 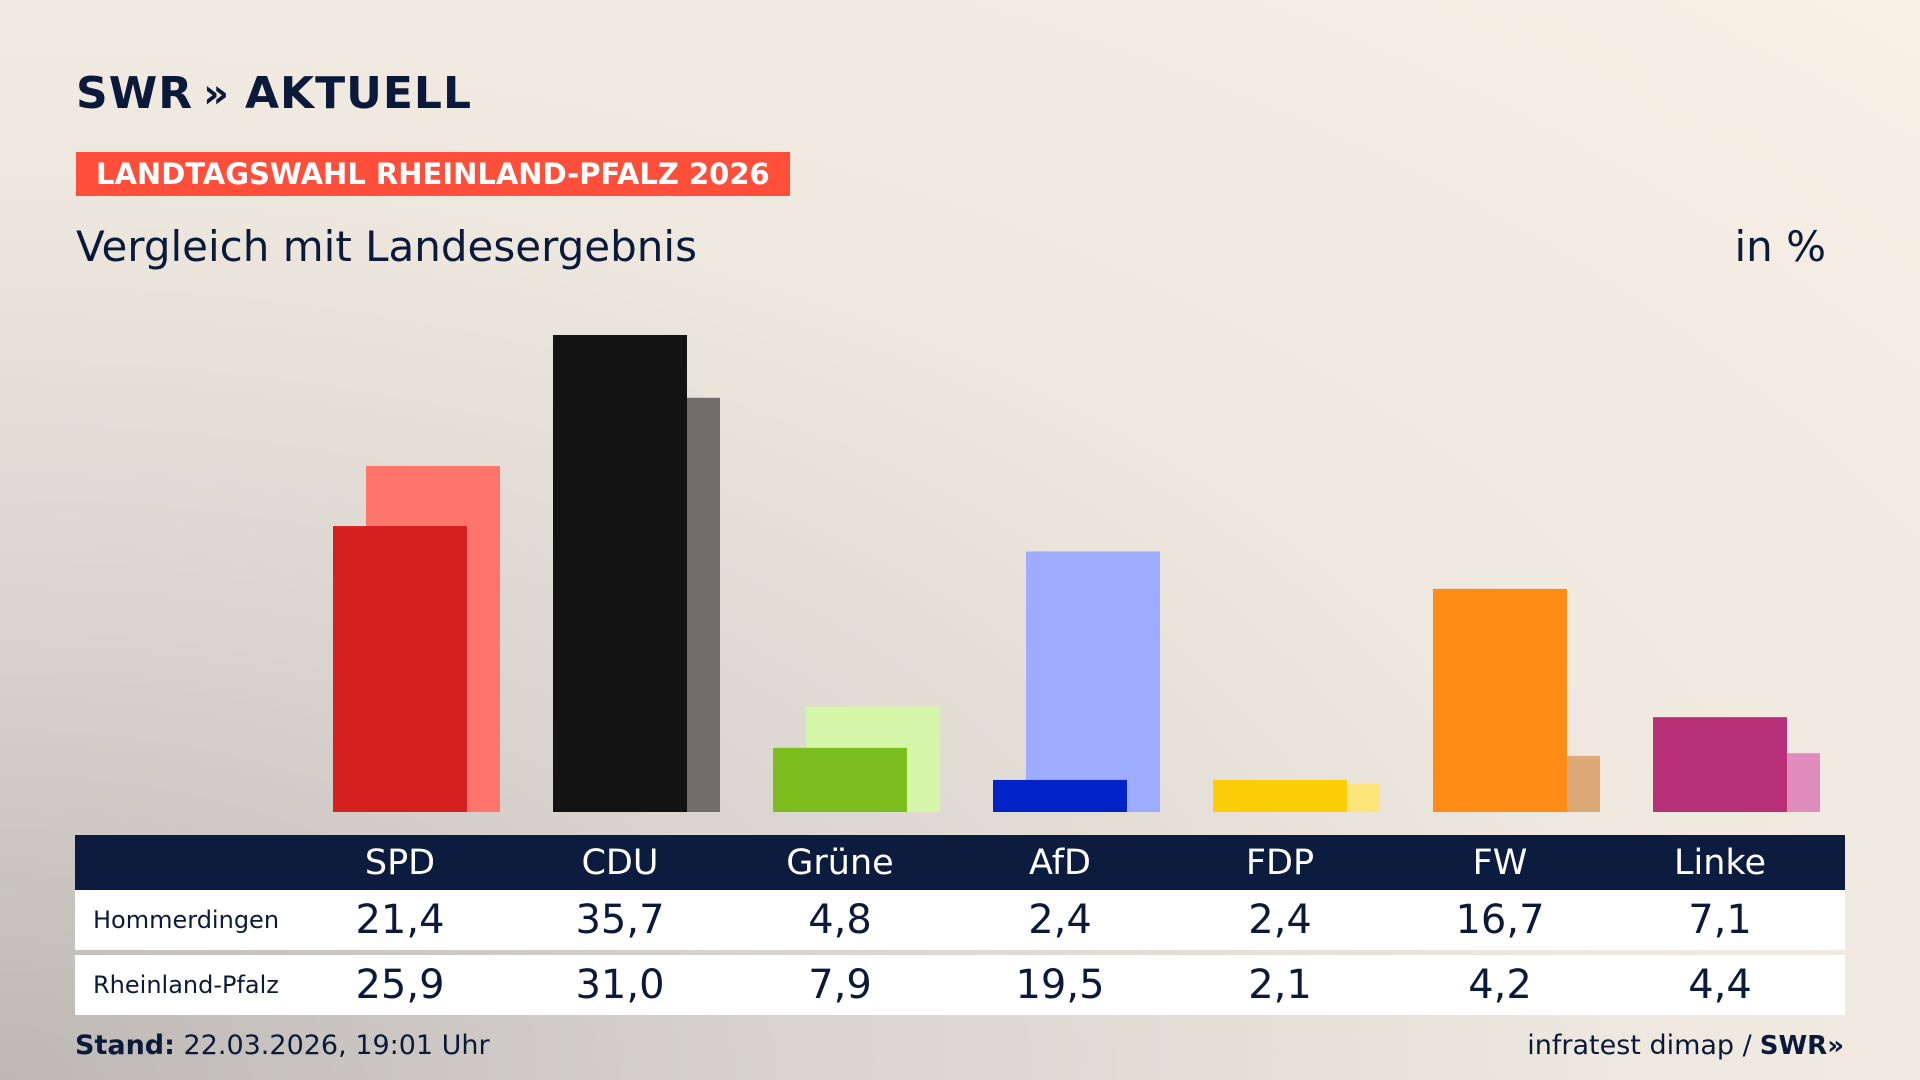 What do you see at coordinates (400, 862) in the screenshot?
I see `party-header-spd: SPD` at bounding box center [400, 862].